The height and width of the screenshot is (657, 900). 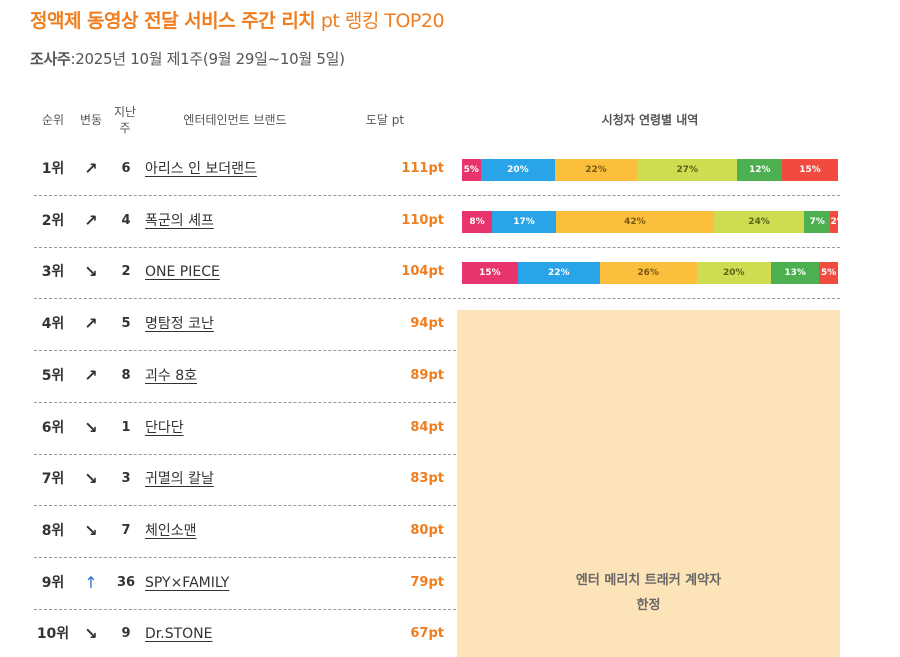 What do you see at coordinates (634, 222) in the screenshot?
I see `age-segment: 42%` at bounding box center [634, 222].